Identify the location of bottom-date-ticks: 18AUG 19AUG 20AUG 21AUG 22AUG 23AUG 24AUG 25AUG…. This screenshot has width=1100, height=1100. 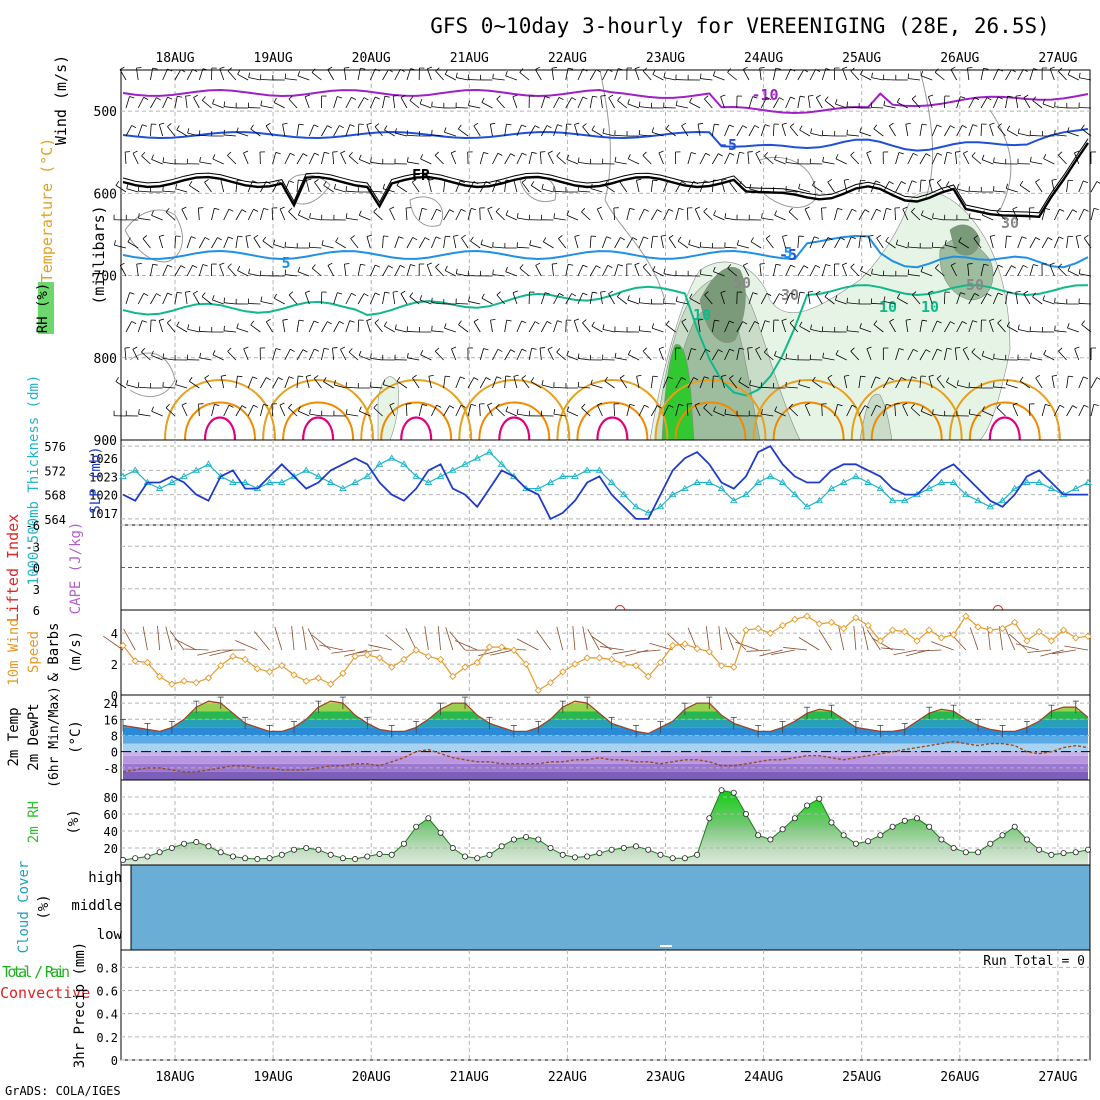
(616, 1077).